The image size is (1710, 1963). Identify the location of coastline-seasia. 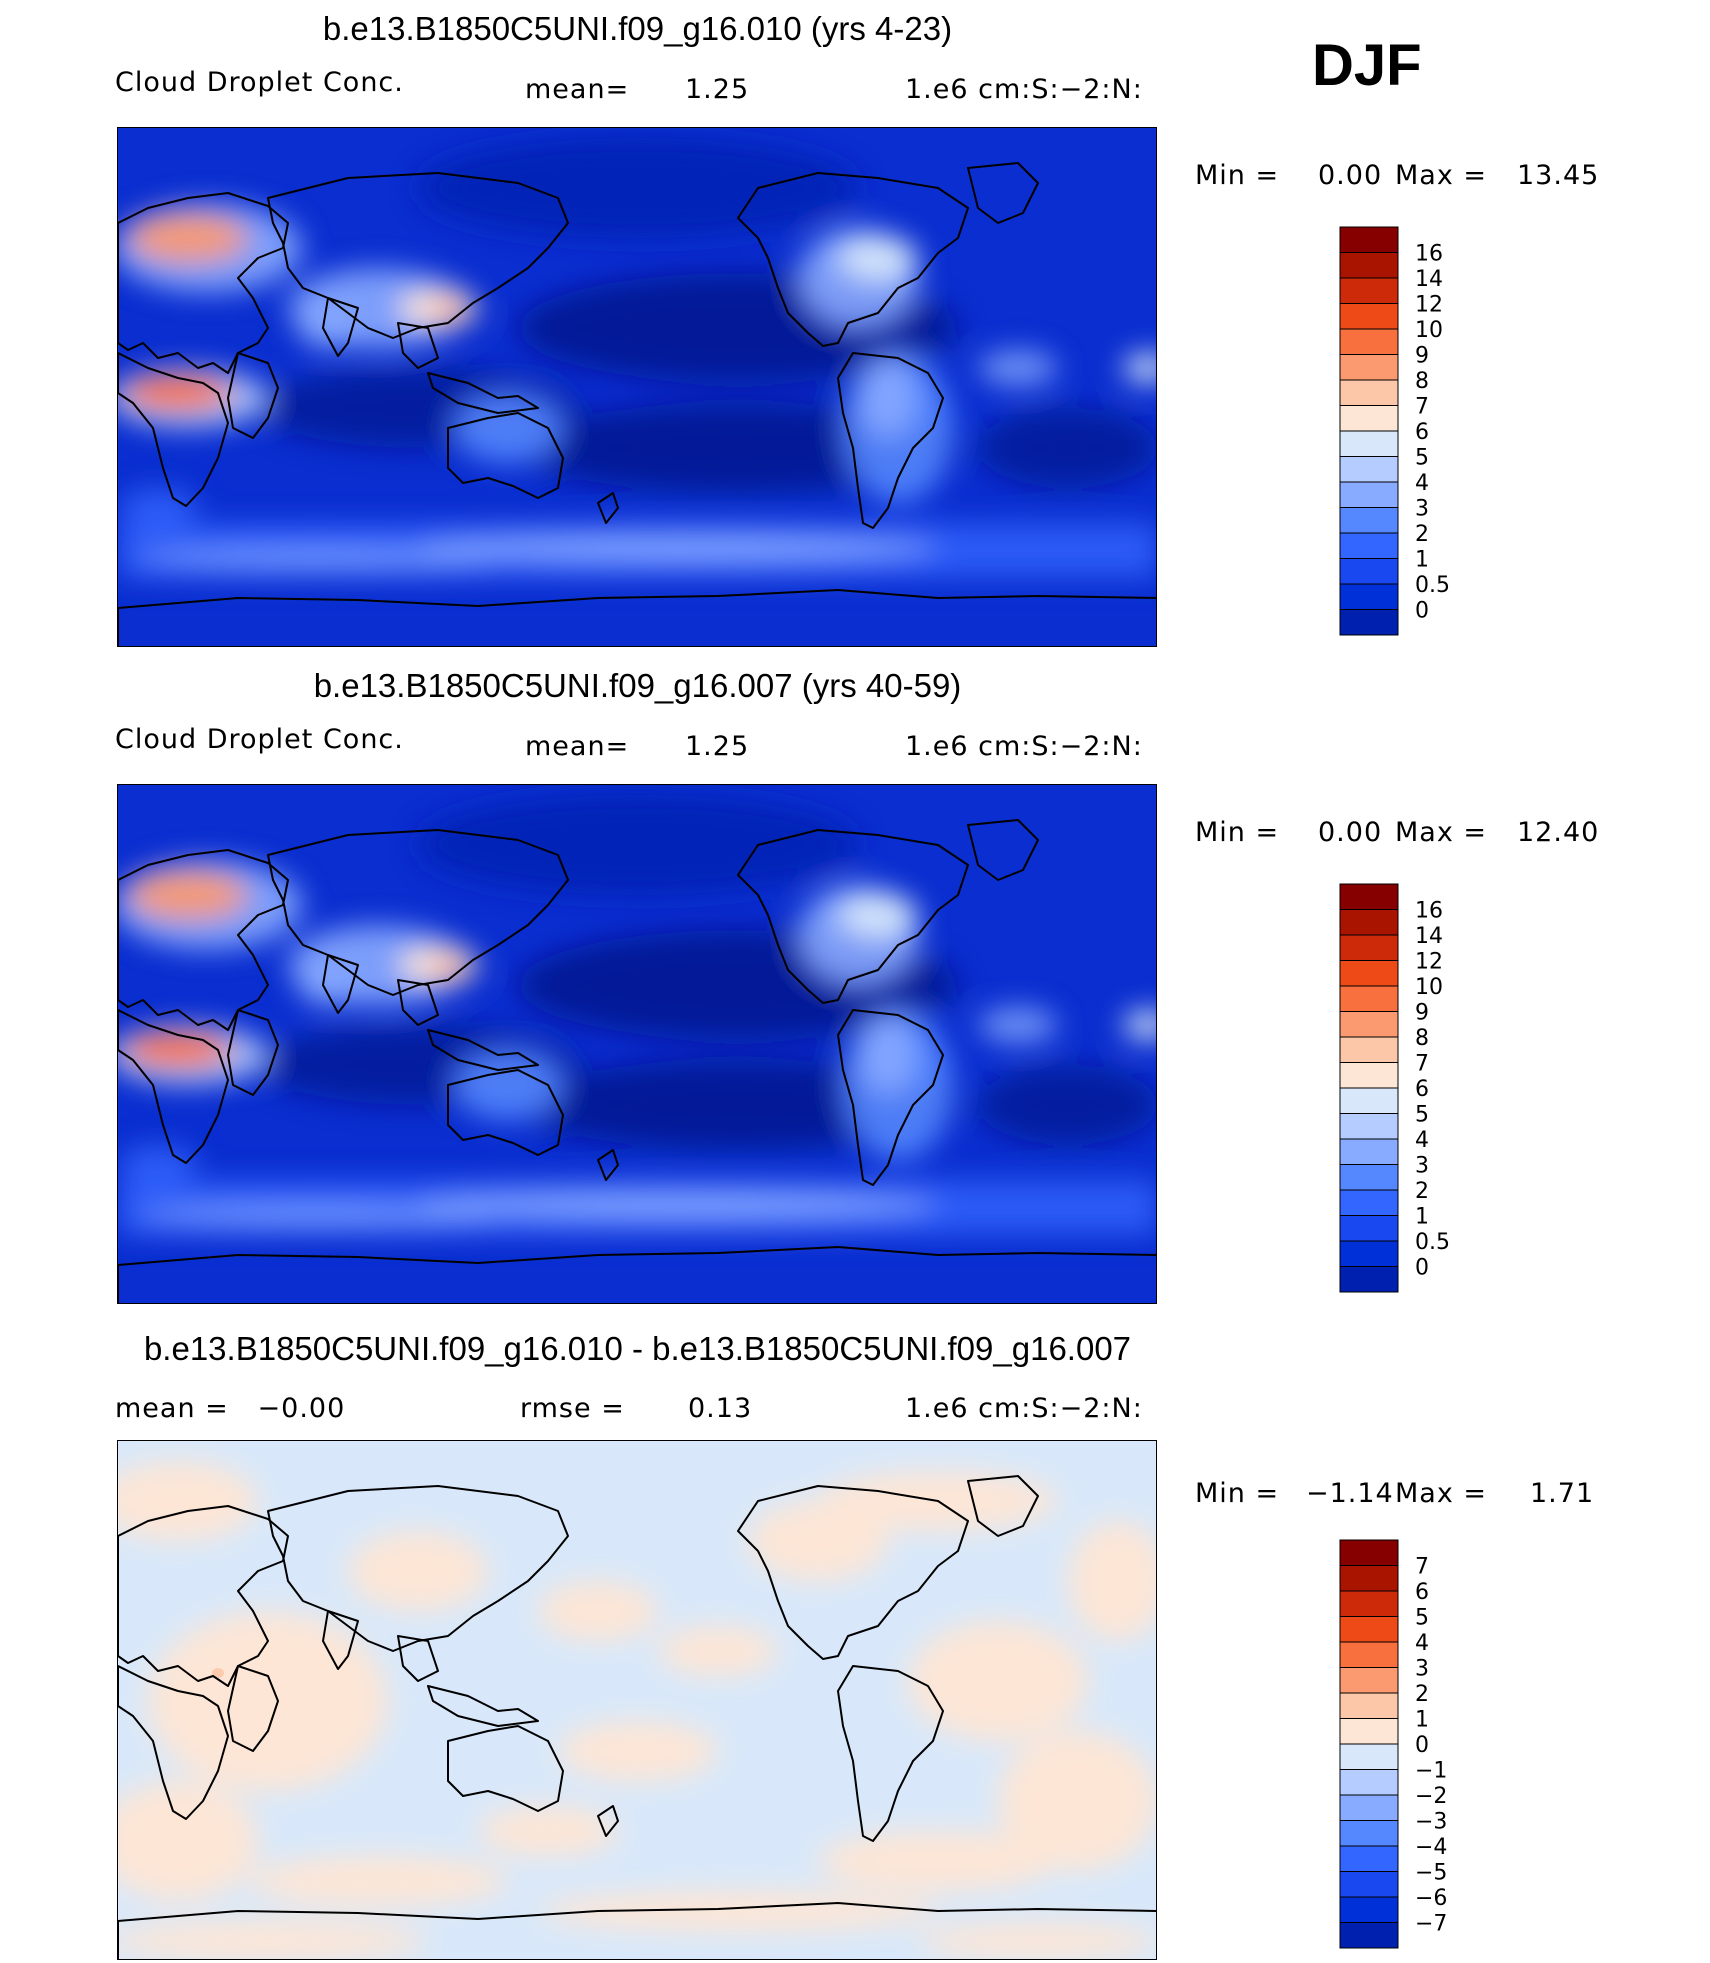
(468, 368).